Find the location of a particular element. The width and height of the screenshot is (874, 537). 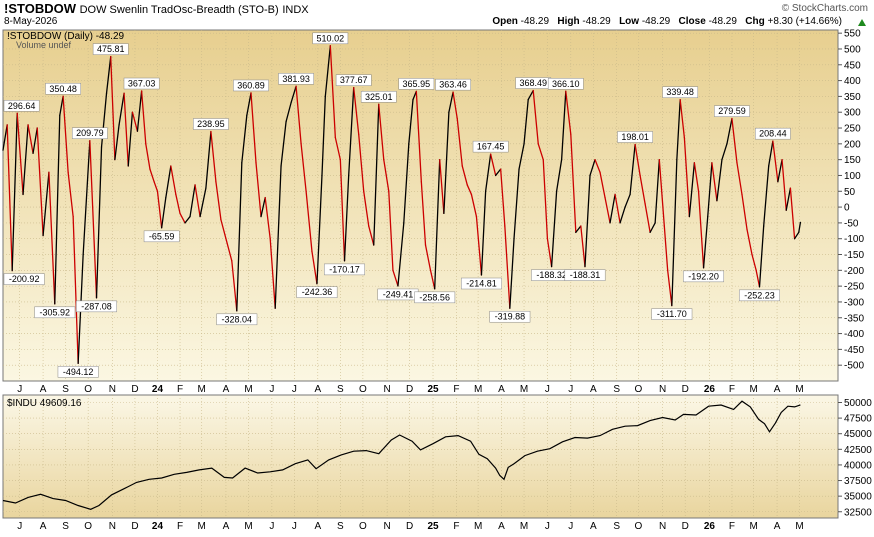

x-tick-label: 24 is located at coordinates (158, 389).